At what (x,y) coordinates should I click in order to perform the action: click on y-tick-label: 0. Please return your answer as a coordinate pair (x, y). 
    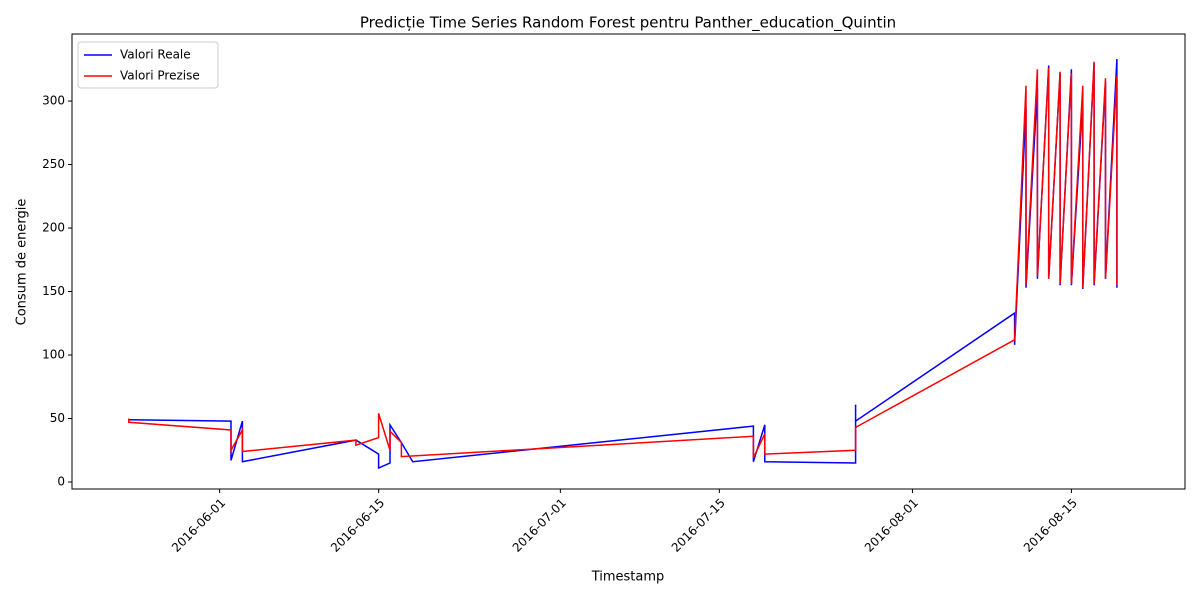
    Looking at the image, I should click on (61, 482).